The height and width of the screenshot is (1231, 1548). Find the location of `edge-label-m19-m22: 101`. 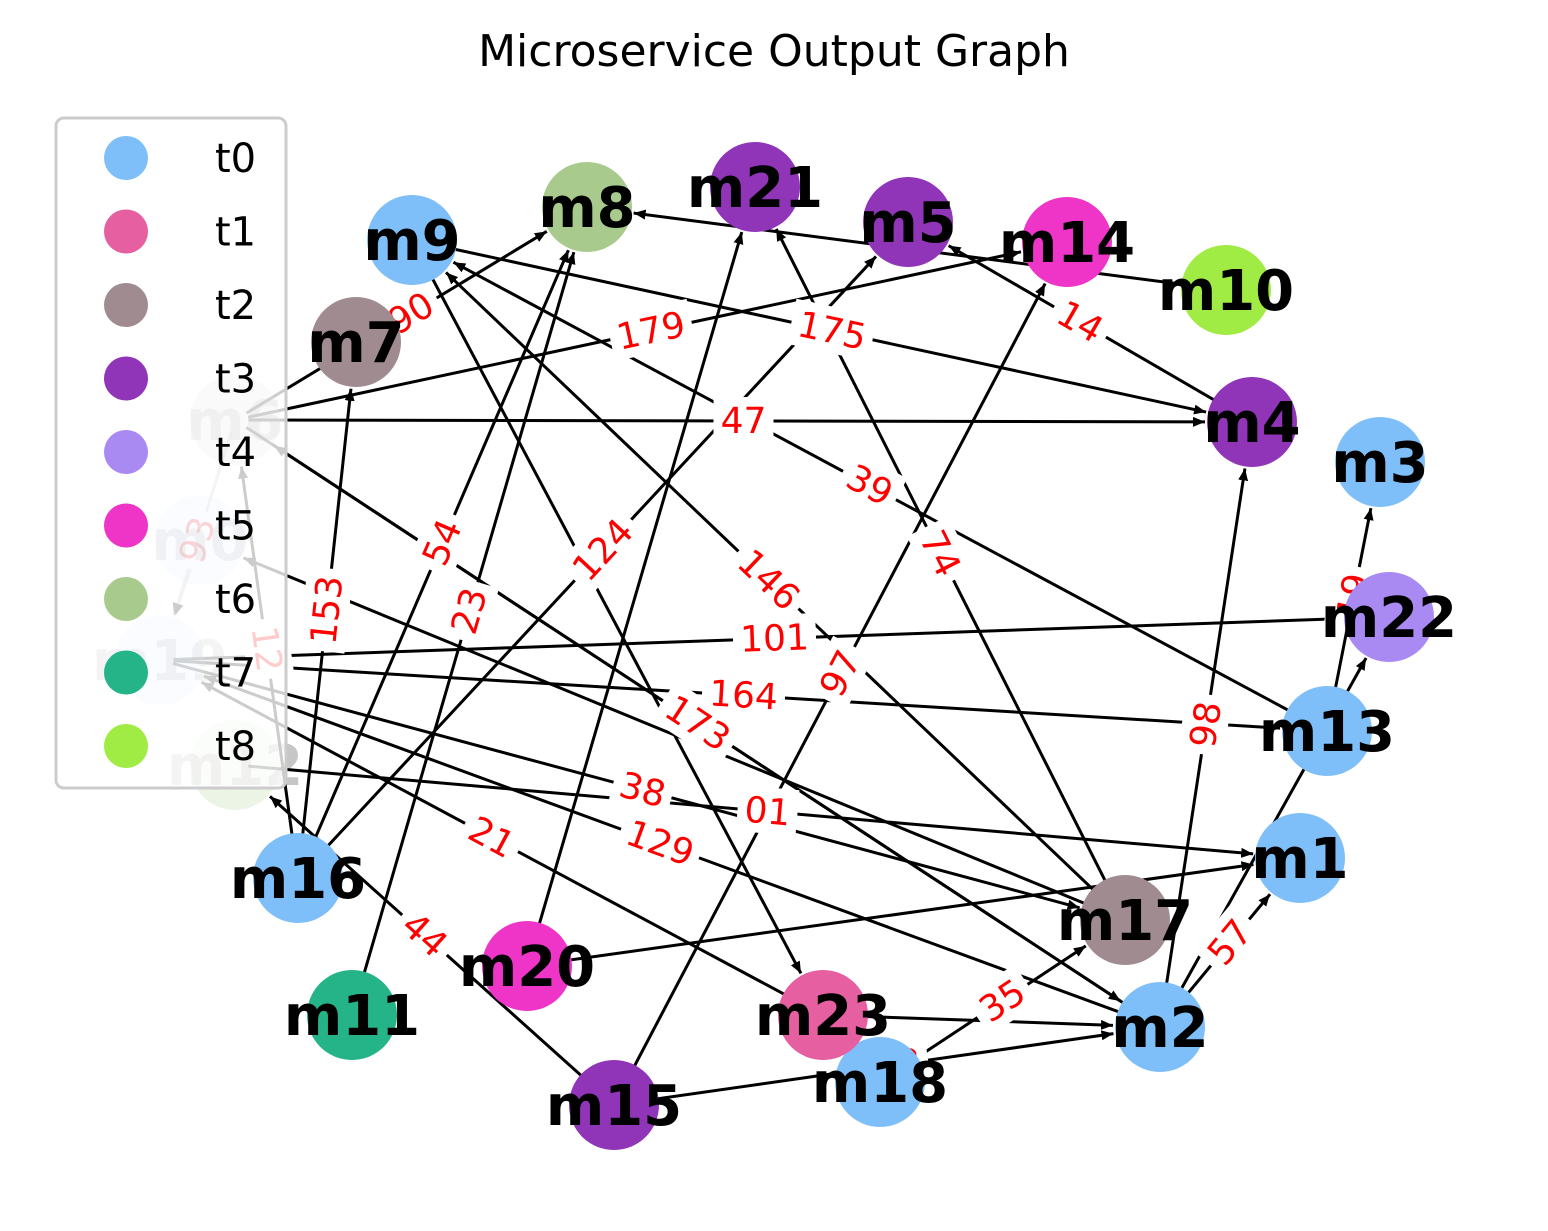

edge-label-m19-m22: 101 is located at coordinates (774, 637).